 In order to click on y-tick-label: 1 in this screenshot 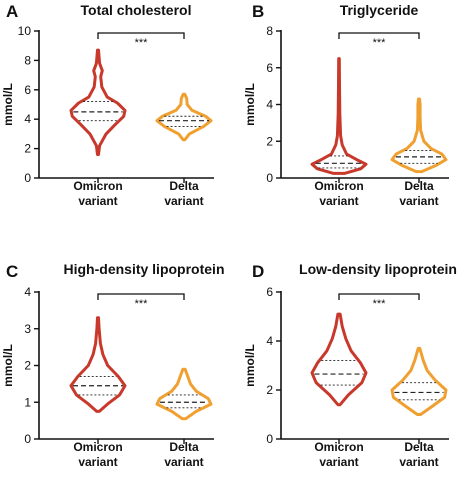, I will do `click(27, 402)`.